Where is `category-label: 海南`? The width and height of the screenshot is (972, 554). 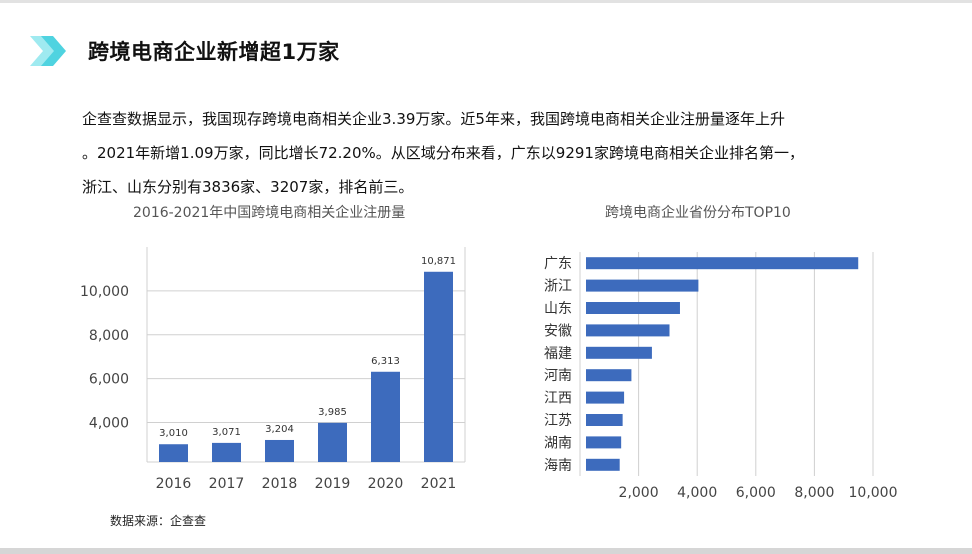 category-label: 海南 is located at coordinates (558, 466).